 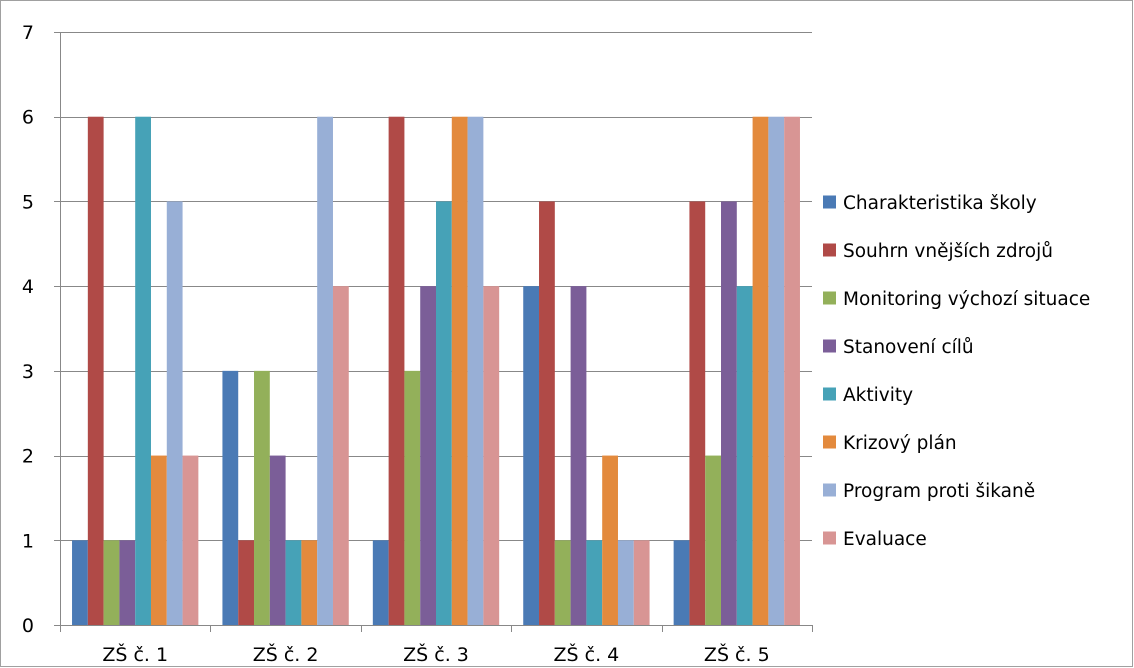 I want to click on legend-swatch-program-proti-sikane, so click(x=829, y=490).